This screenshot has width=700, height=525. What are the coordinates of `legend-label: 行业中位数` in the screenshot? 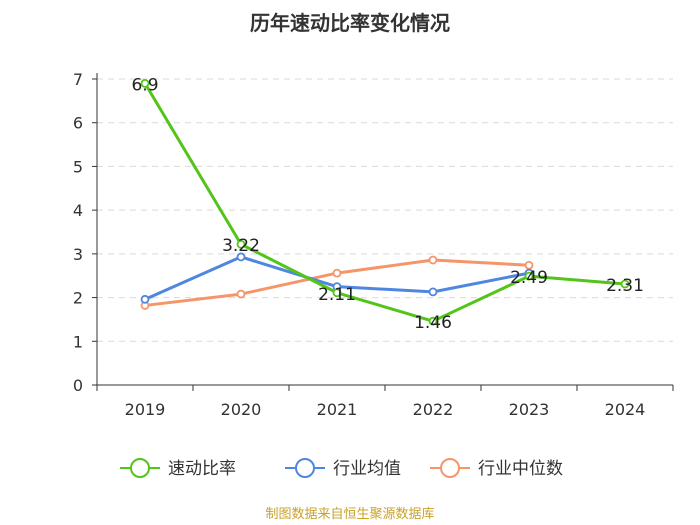 It's located at (520, 469).